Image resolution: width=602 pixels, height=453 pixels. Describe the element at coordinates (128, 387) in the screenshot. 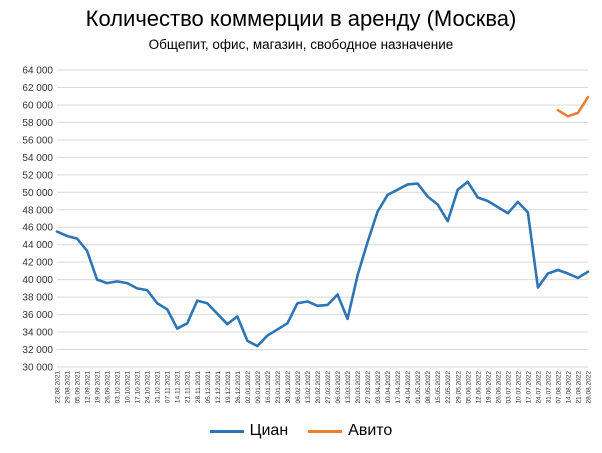

I see `x-tick-label: 10.10.2021` at that location.